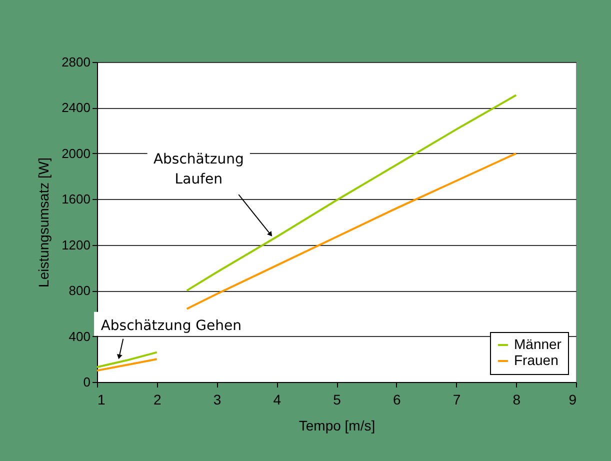 Image resolution: width=611 pixels, height=461 pixels. What do you see at coordinates (456, 400) in the screenshot?
I see `x-tick-label: 7` at bounding box center [456, 400].